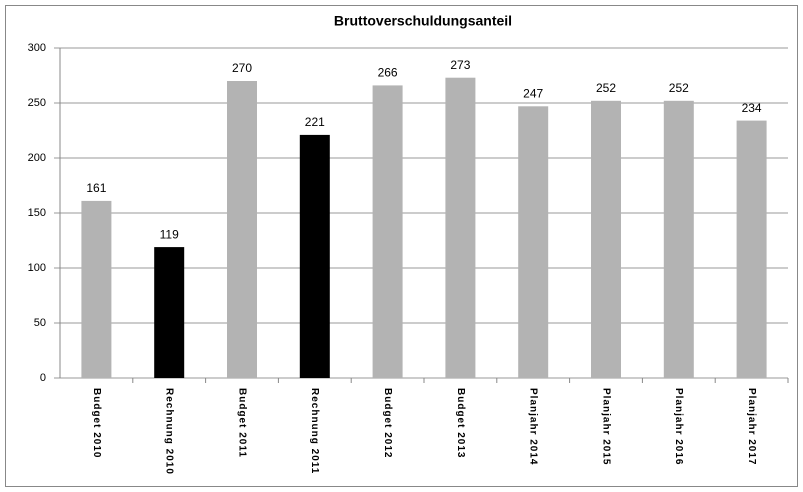 This screenshot has width=803, height=492. I want to click on y-tick-label: 150, so click(37, 213).